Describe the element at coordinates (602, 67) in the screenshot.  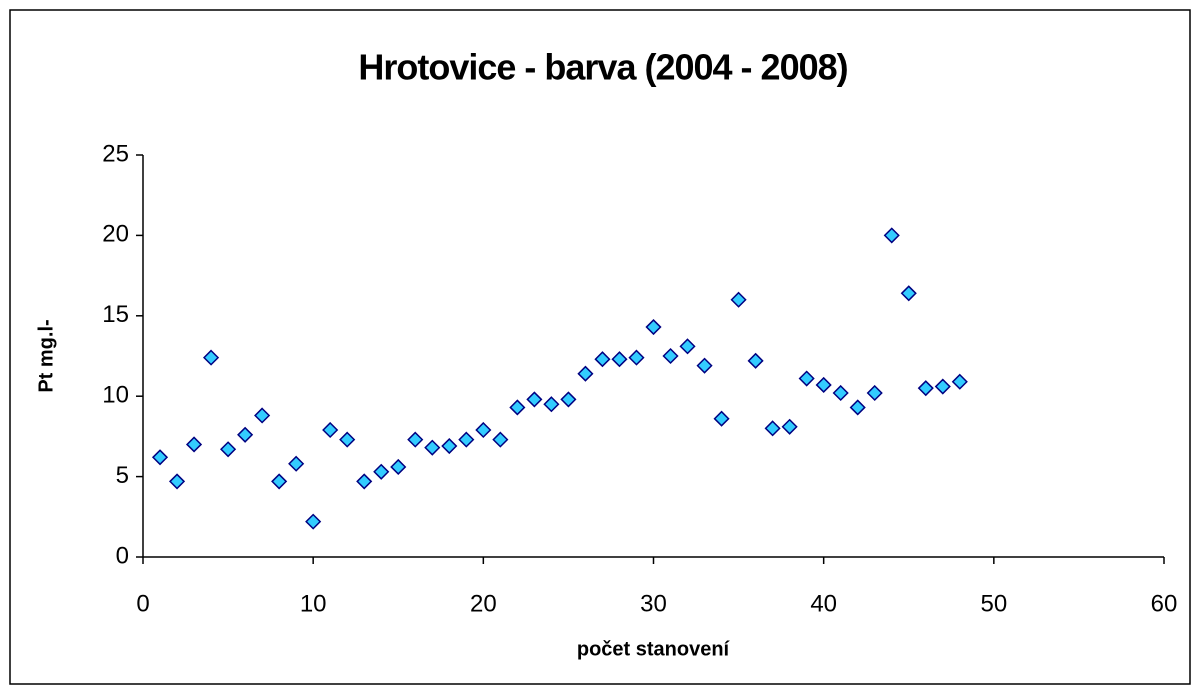
I see `chart-title: Hrotovice - barva (2004 - 2008)` at that location.